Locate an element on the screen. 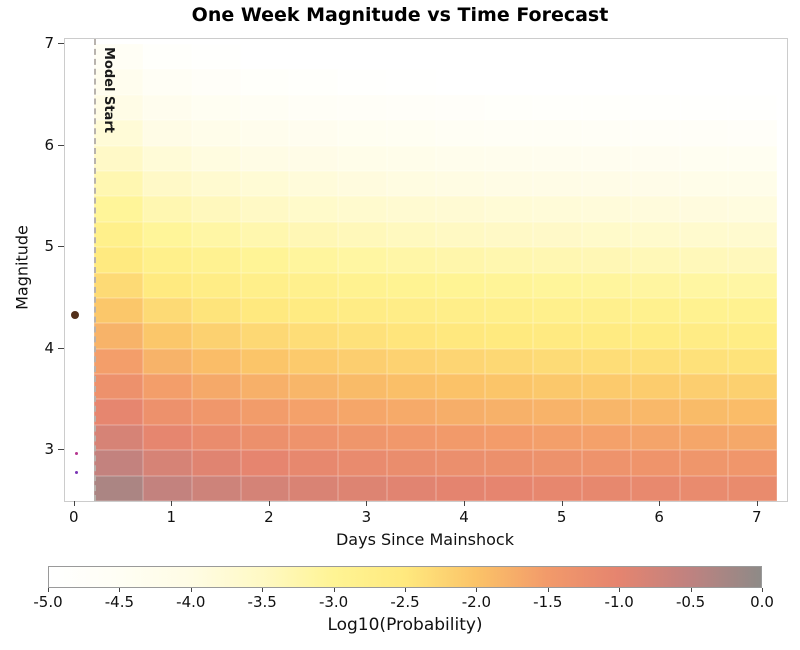  colorbar-tick-label: -4.0 is located at coordinates (191, 602).